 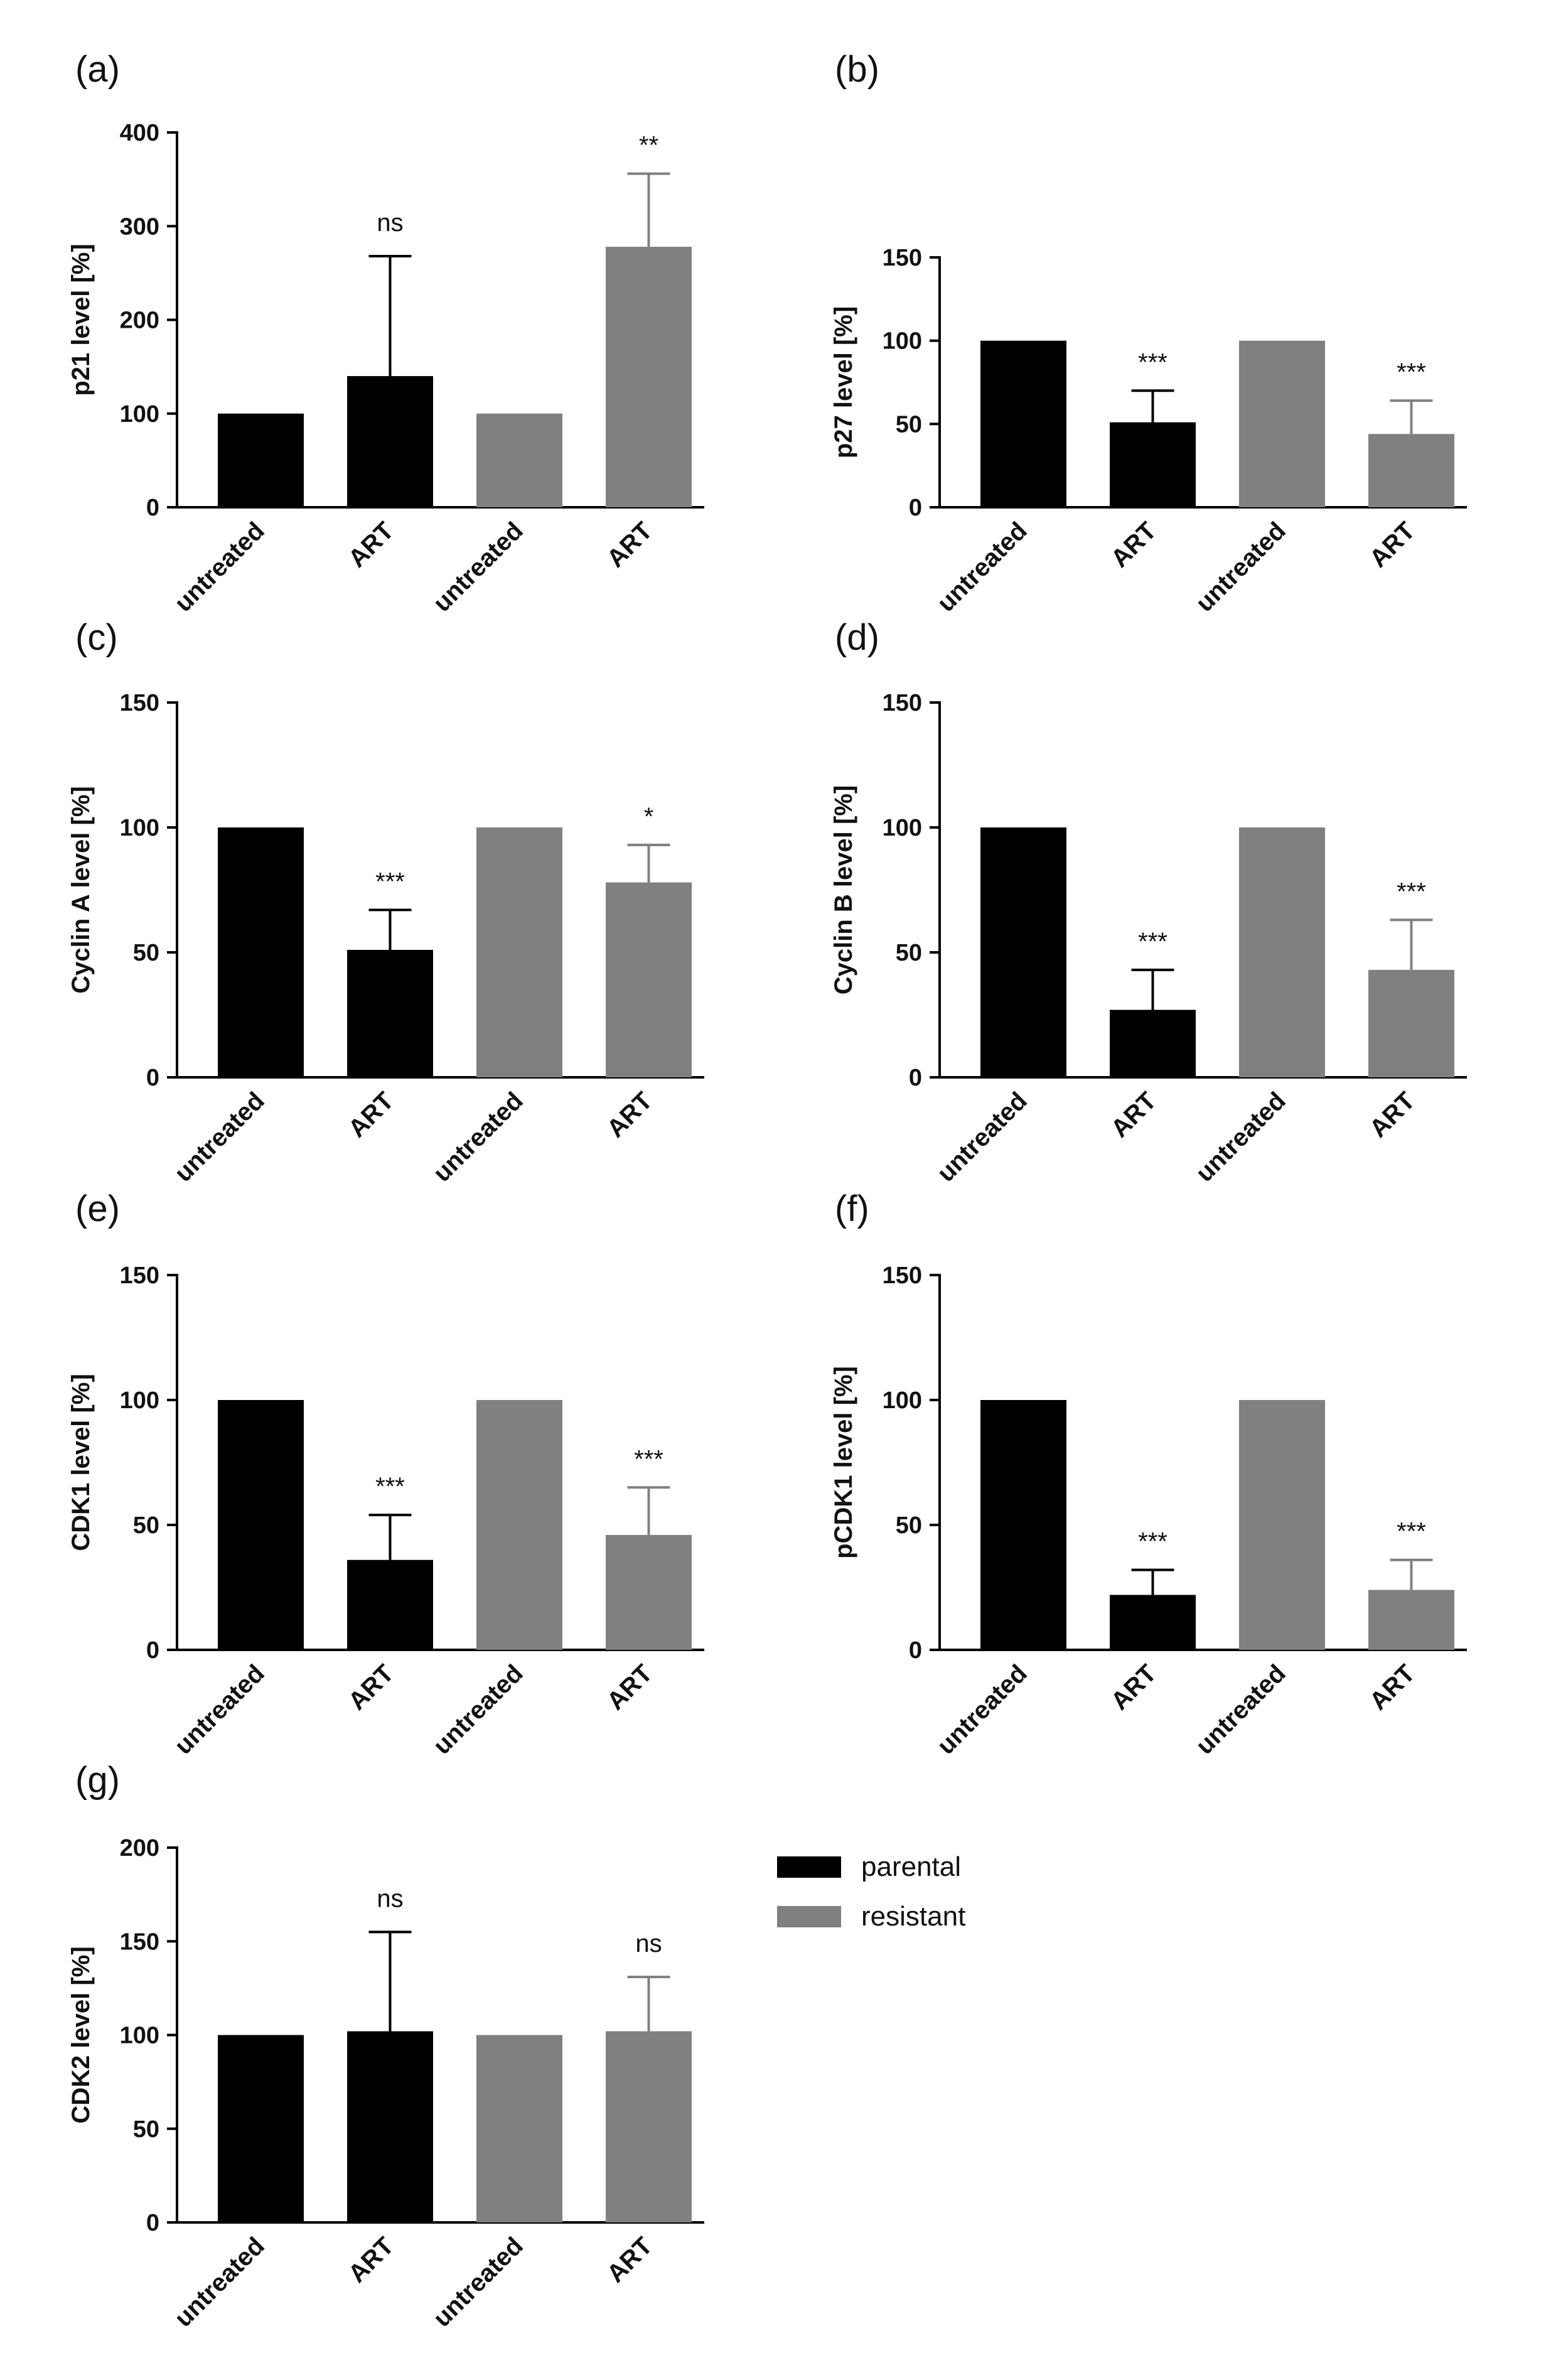 I want to click on panel-label: (d), so click(x=857, y=637).